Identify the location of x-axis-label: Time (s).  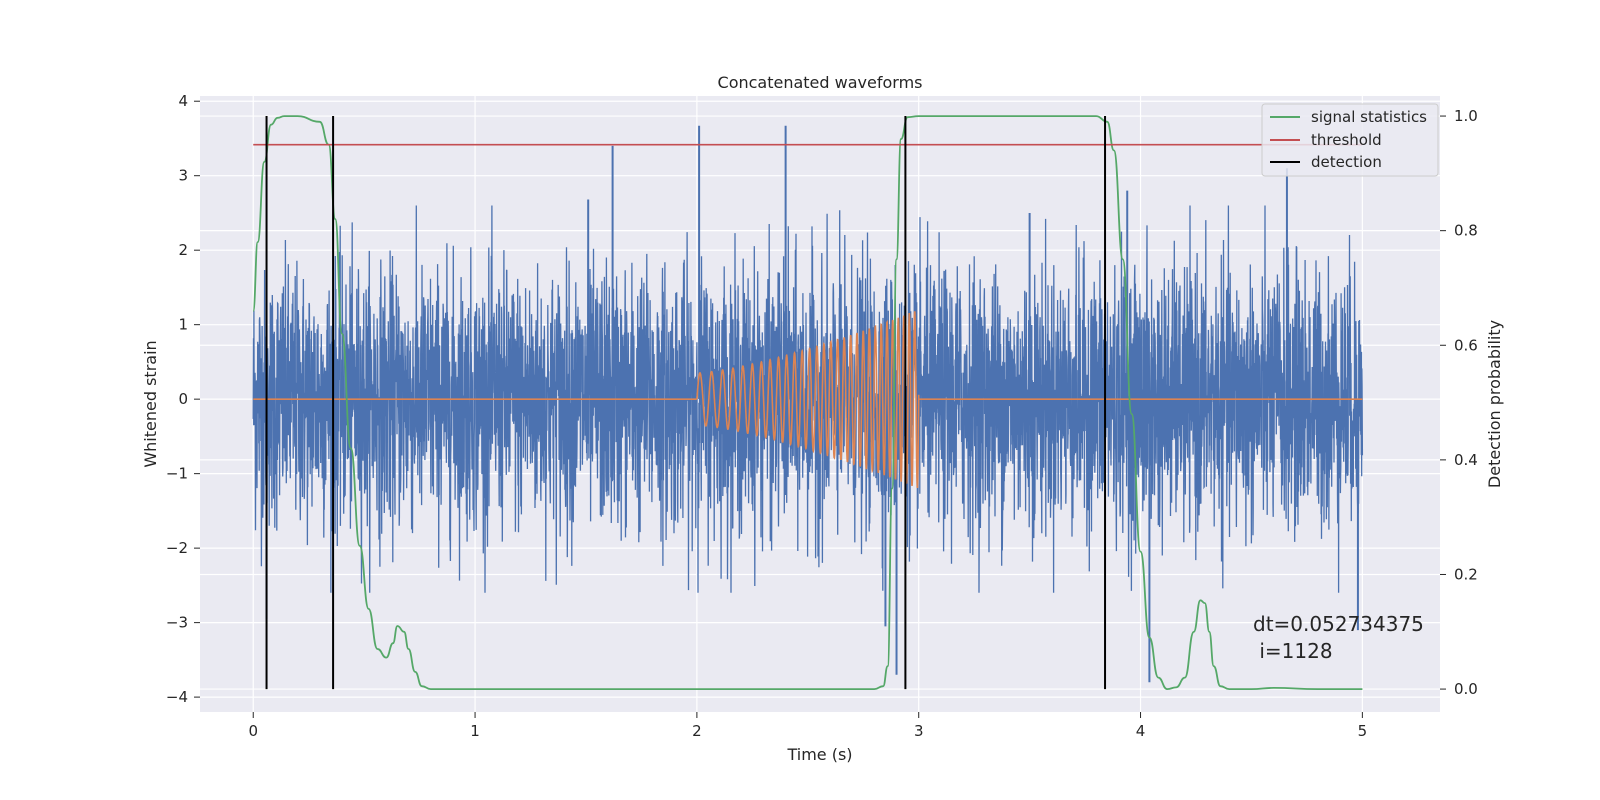
(819, 754).